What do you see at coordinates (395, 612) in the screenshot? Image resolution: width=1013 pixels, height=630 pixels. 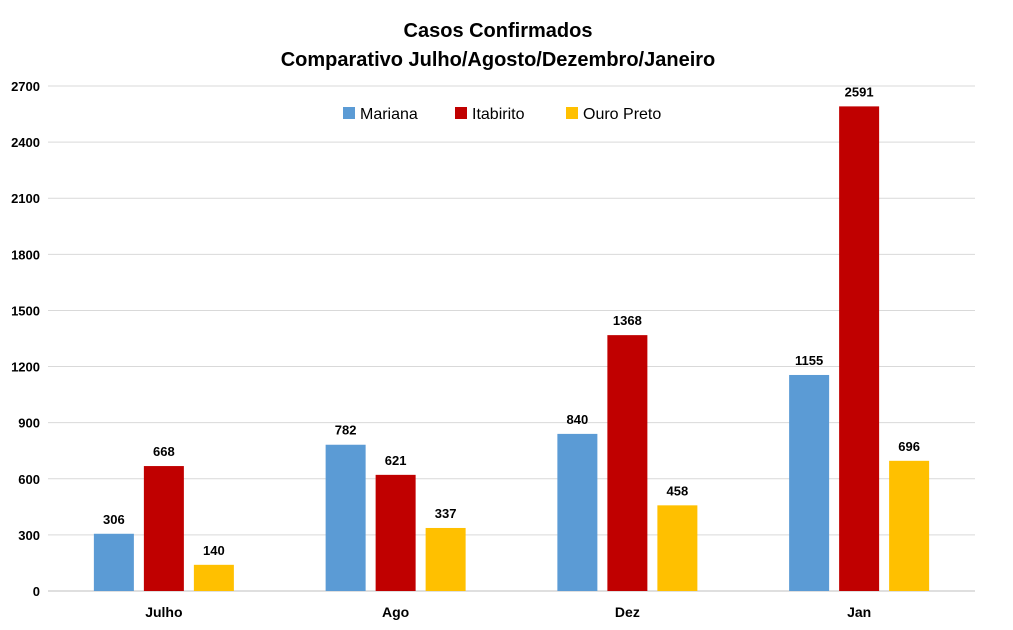 I see `x-category-label: Ago` at bounding box center [395, 612].